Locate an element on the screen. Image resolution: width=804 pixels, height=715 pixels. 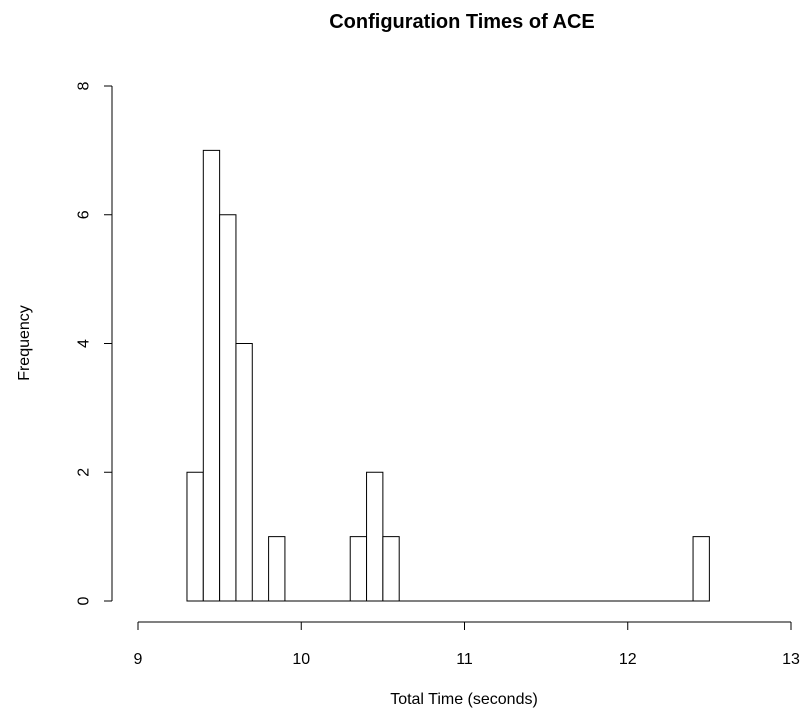
chart-title: Configuration Times of ACE is located at coordinates (462, 22).